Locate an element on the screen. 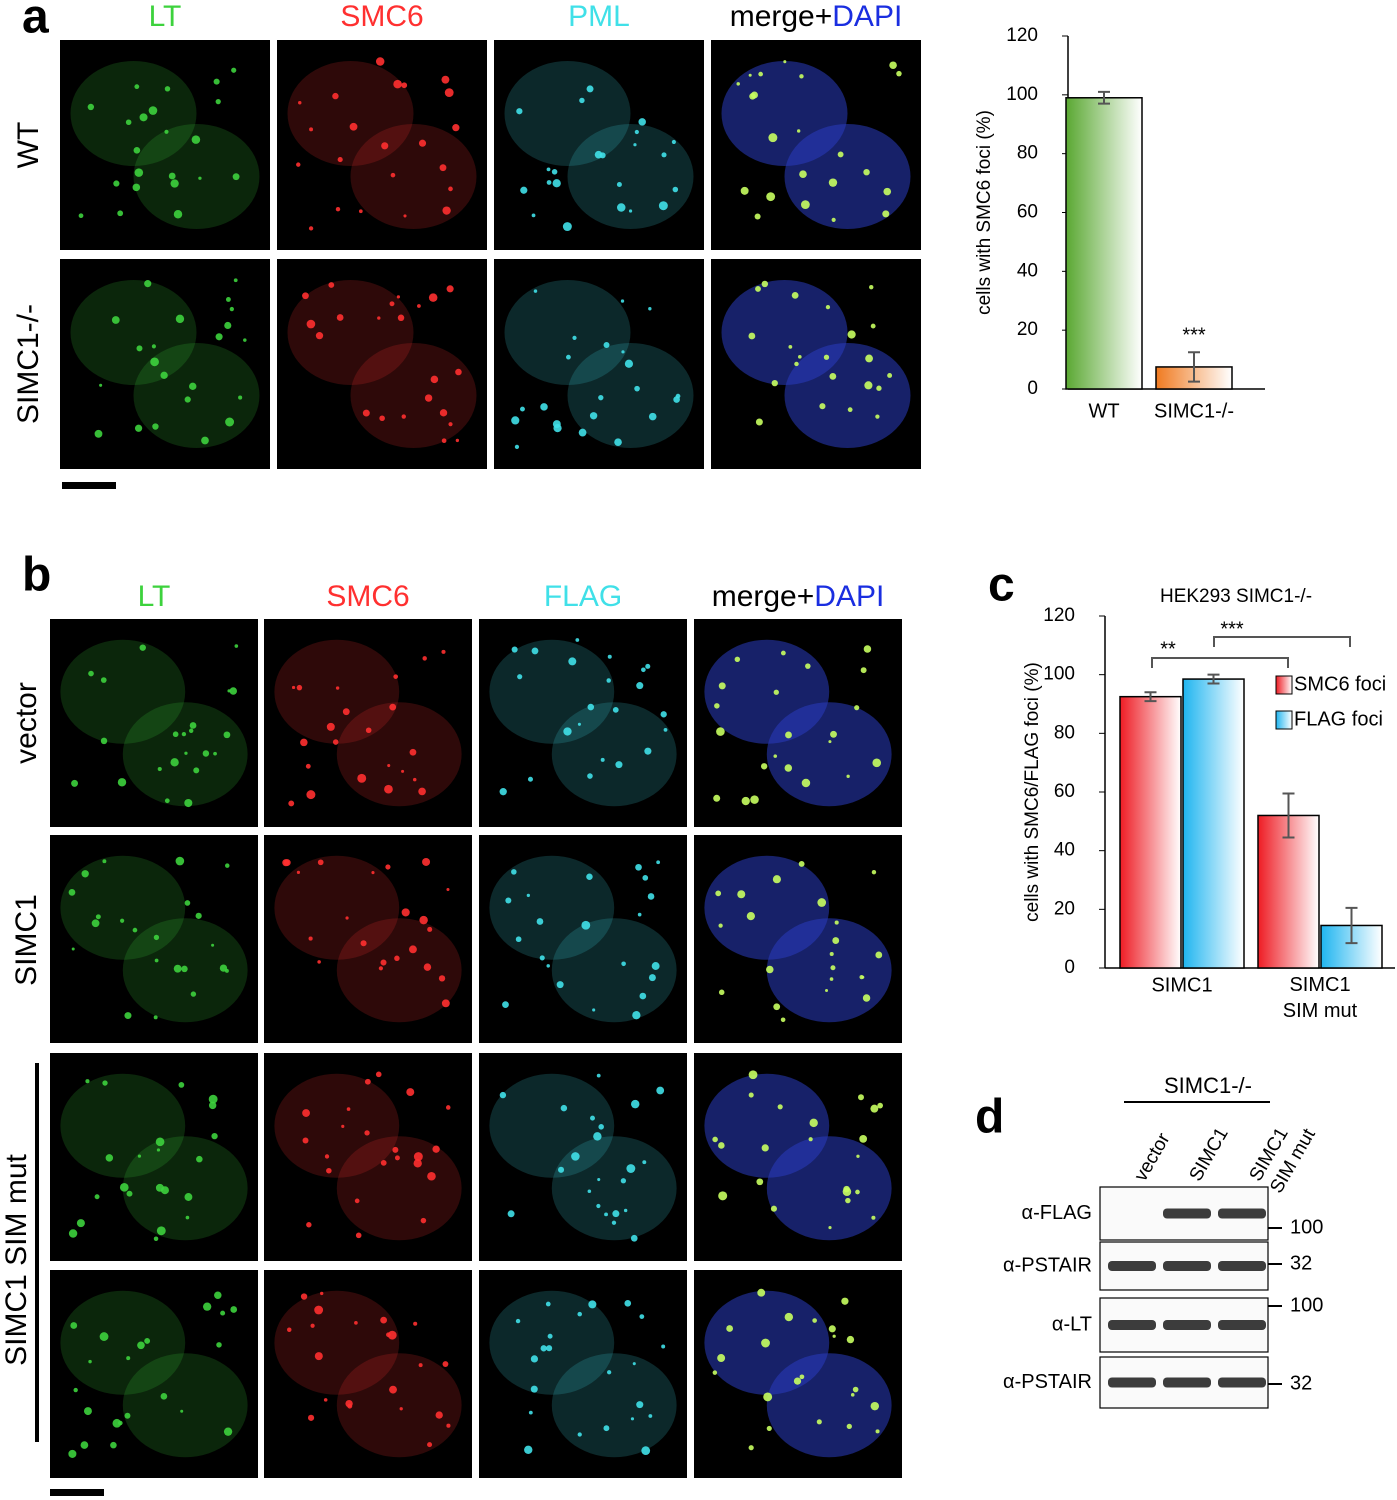 This screenshot has width=1397, height=1500. dapi-label: DAPI is located at coordinates (849, 596).